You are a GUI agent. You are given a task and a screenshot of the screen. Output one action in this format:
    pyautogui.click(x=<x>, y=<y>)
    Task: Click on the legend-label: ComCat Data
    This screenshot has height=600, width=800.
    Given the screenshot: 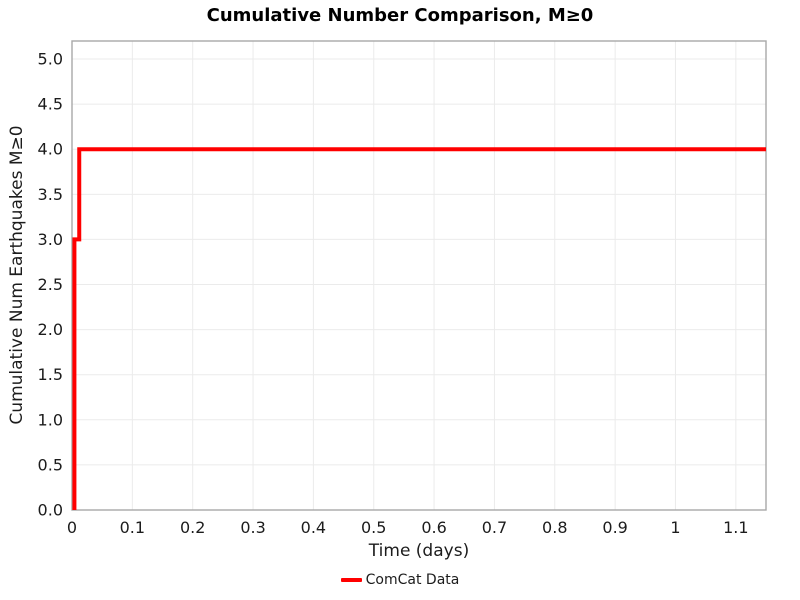 What is the action you would take?
    pyautogui.click(x=412, y=580)
    